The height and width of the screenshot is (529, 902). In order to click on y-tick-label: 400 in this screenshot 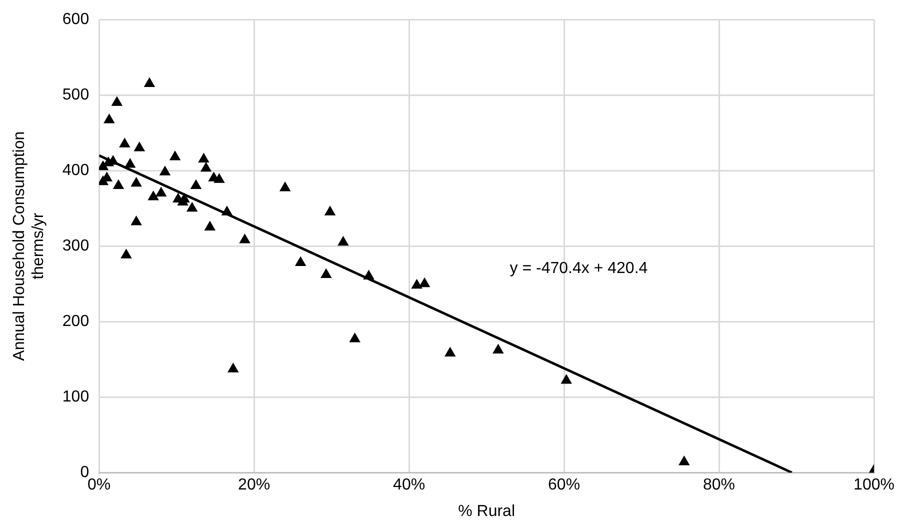, I will do `click(76, 171)`.